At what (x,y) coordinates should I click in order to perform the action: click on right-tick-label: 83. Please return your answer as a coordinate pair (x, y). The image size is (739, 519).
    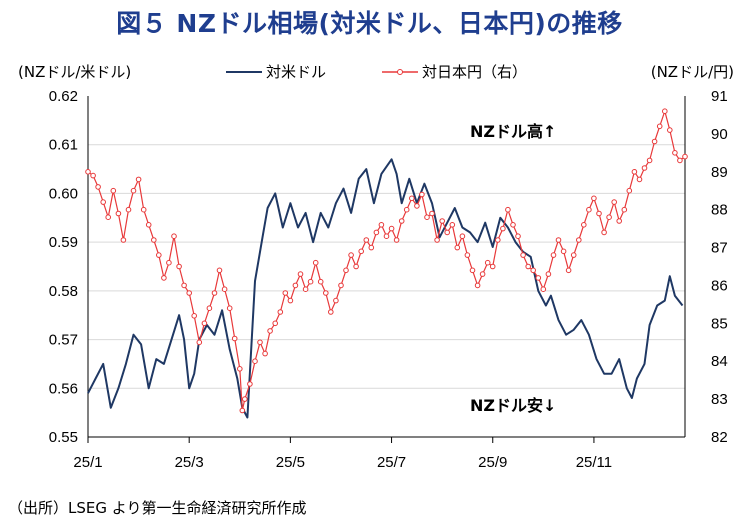
    Looking at the image, I should click on (719, 399).